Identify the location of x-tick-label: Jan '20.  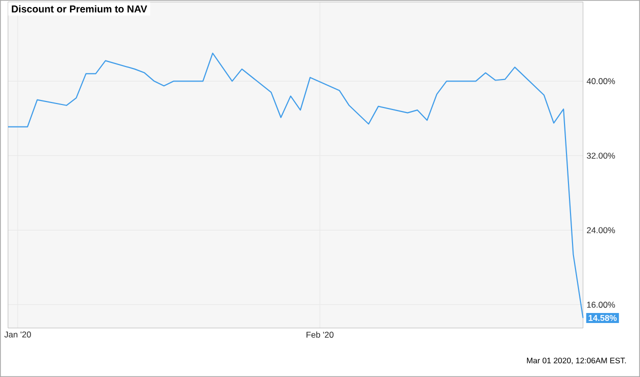
(17, 335).